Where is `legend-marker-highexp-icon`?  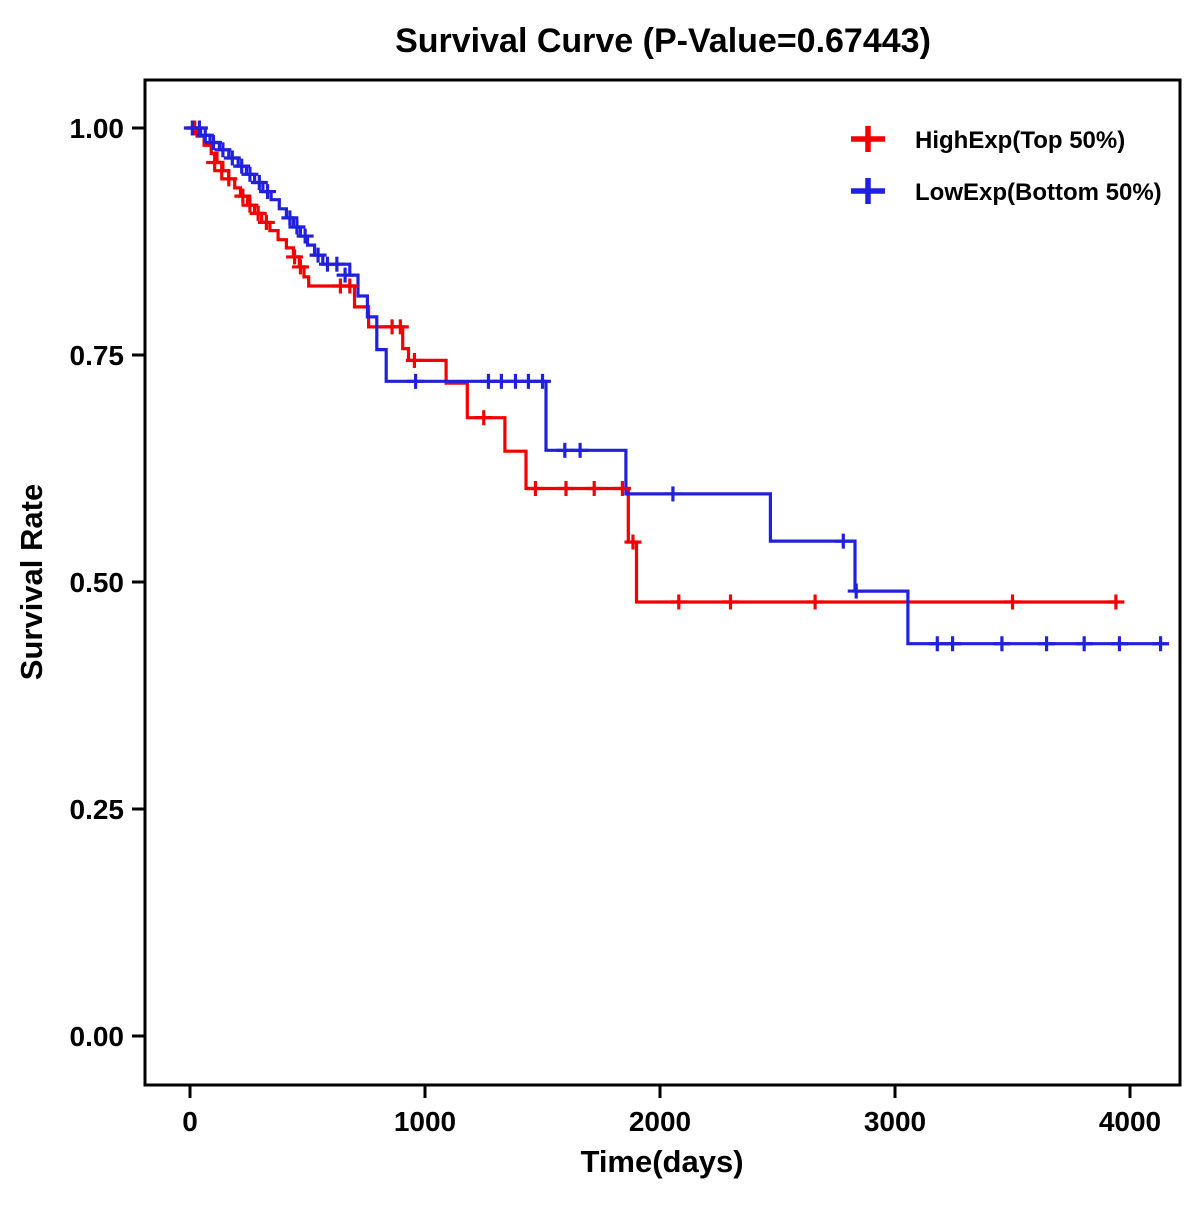 legend-marker-highexp-icon is located at coordinates (868, 139).